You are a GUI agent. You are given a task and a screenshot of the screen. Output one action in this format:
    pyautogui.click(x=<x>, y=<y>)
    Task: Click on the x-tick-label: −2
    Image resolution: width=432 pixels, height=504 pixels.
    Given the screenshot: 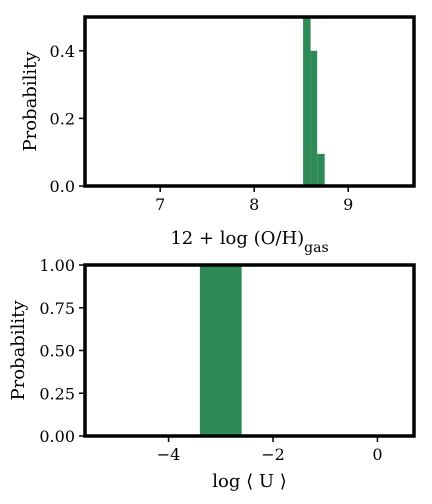 What is the action you would take?
    pyautogui.click(x=273, y=454)
    